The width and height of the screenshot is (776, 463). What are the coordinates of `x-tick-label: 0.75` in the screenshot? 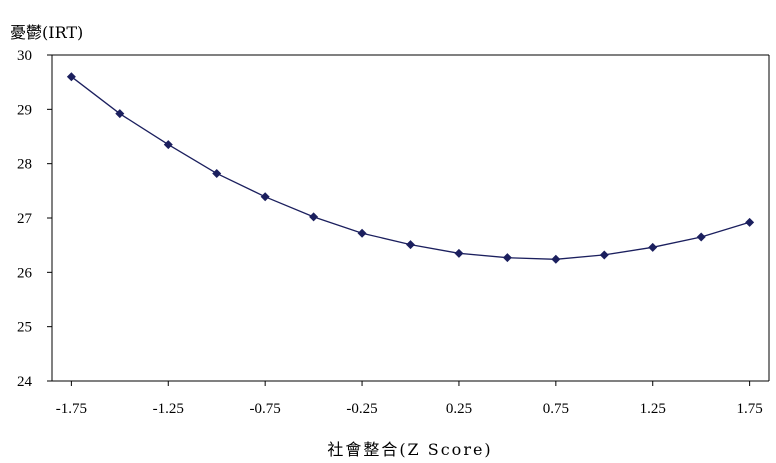 It's located at (556, 409).